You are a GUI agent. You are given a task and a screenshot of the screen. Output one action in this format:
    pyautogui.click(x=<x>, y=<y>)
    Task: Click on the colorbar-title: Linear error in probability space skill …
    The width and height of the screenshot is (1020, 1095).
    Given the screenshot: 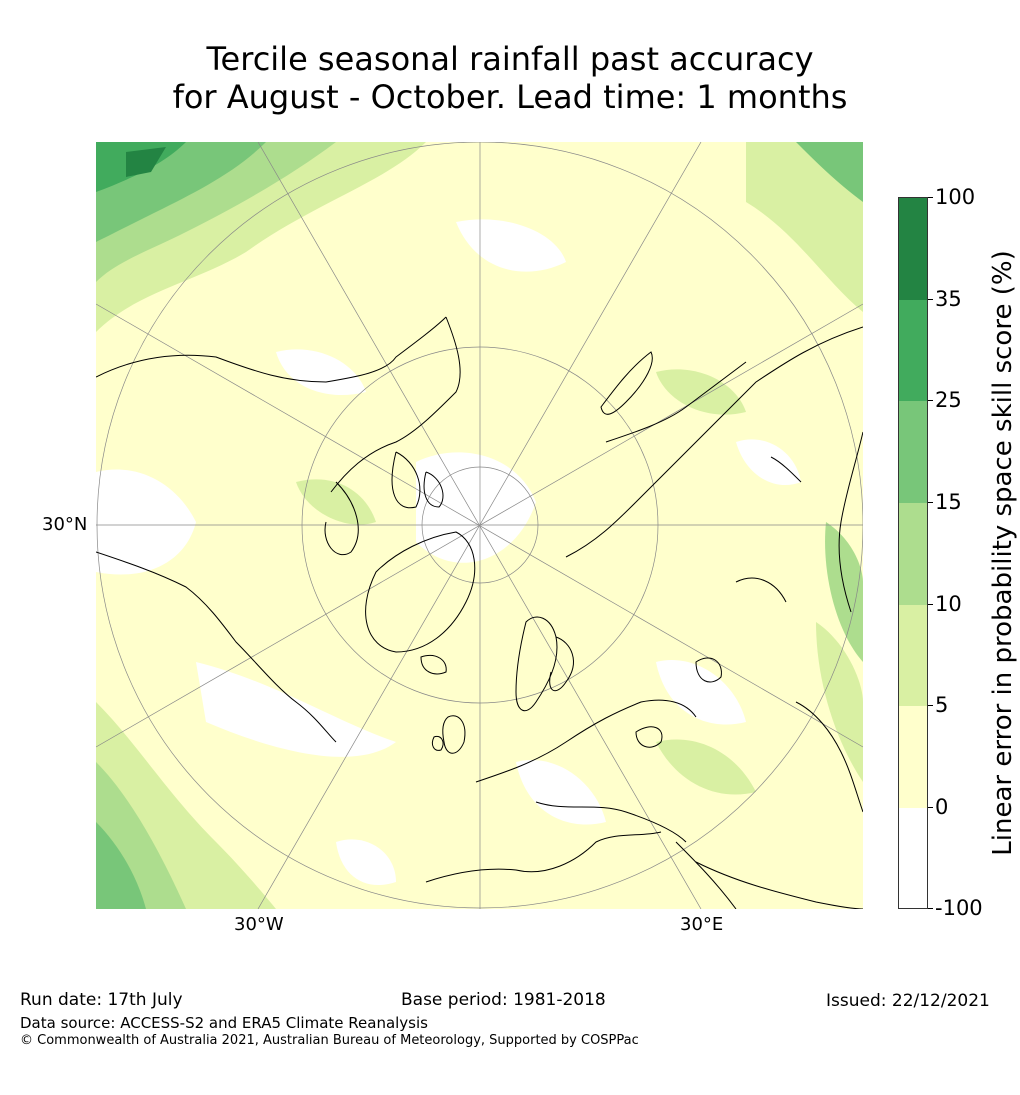 What is the action you would take?
    pyautogui.click(x=1003, y=553)
    